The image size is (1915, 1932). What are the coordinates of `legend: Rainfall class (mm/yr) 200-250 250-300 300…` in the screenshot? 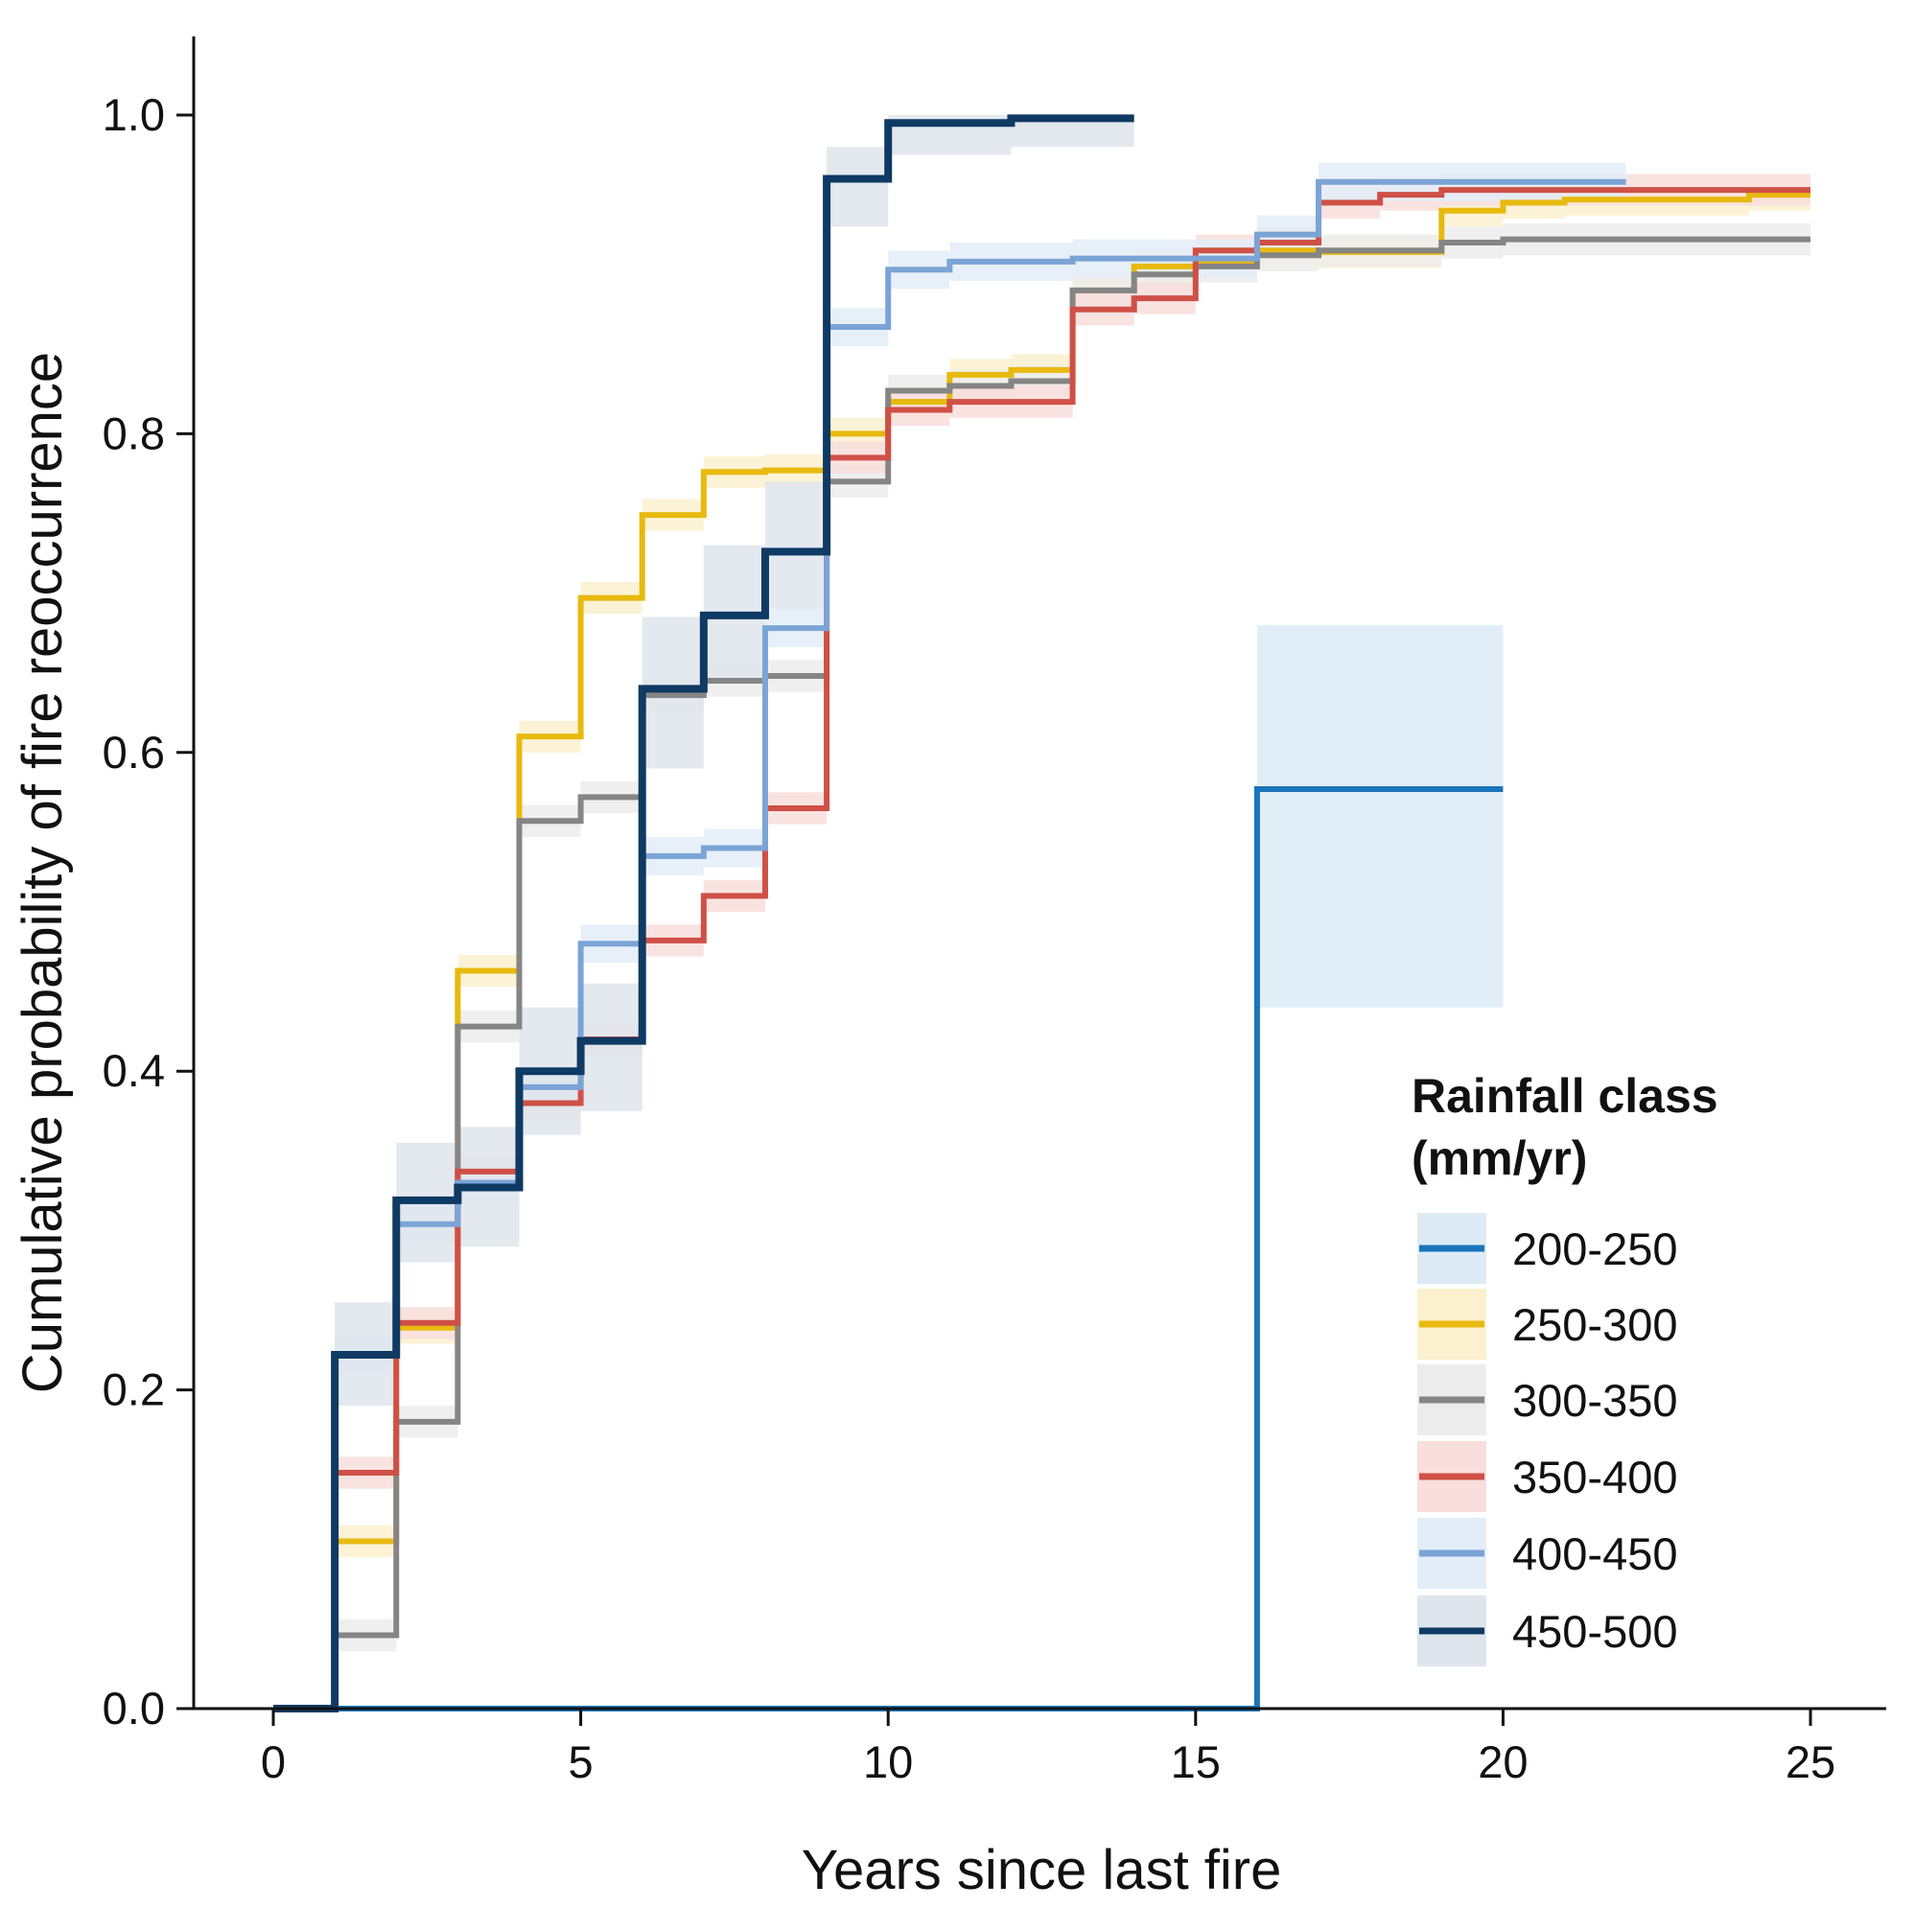 It's located at (1565, 1367).